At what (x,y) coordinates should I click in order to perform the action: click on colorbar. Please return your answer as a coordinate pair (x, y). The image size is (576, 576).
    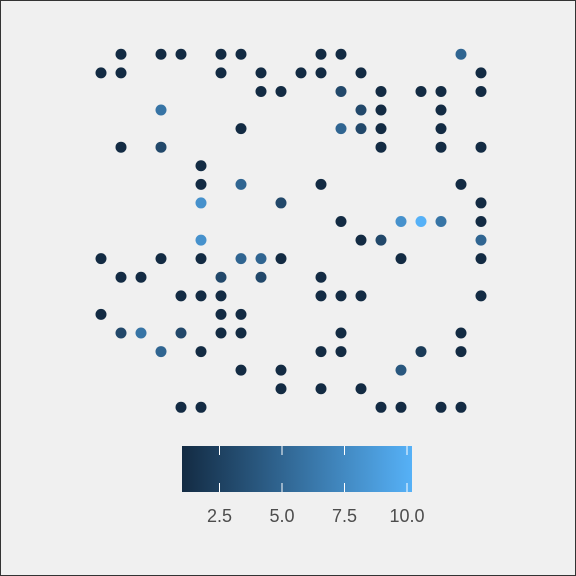
    Looking at the image, I should click on (297, 469).